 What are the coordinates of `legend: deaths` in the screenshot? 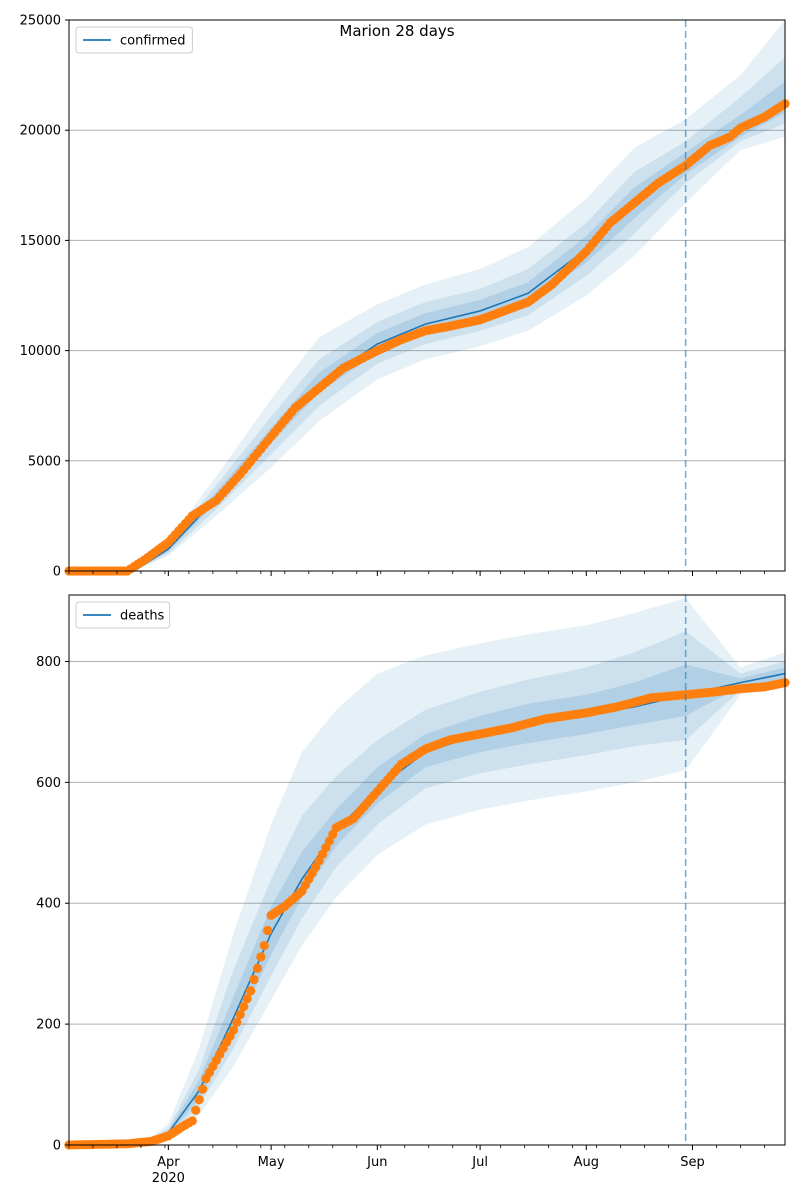 It's located at (123, 615).